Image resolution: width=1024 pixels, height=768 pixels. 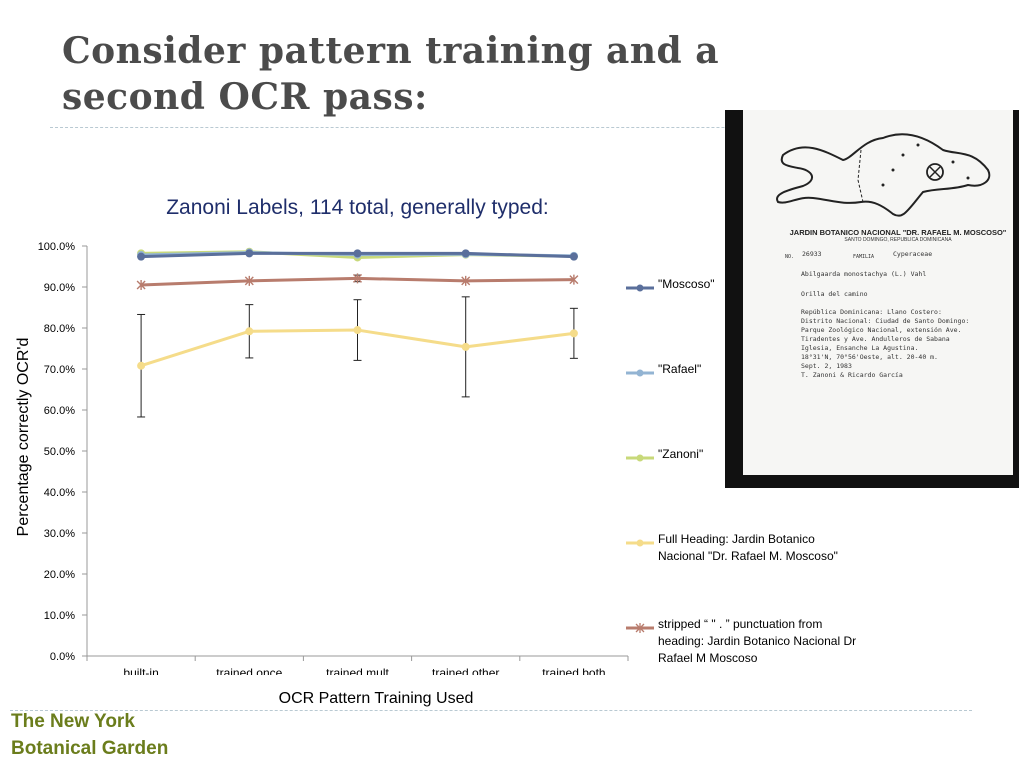 I want to click on label-locality-line: Iglesia, Ensanche La Agustina., so click(x=860, y=348).